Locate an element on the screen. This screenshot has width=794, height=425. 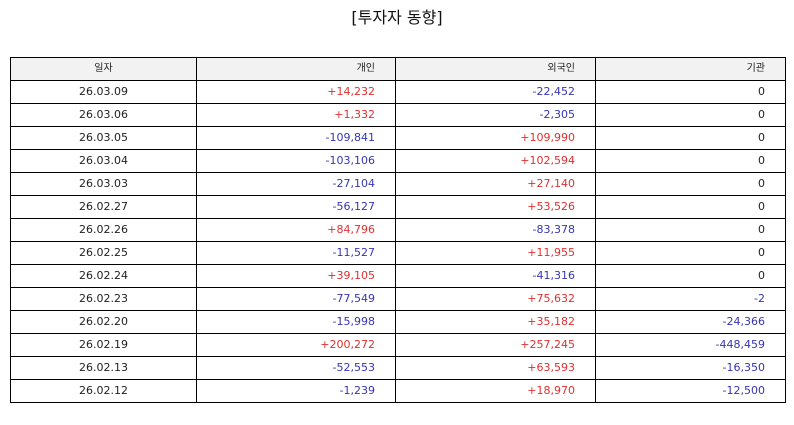
cell-individual: -52,553 is located at coordinates (296, 368).